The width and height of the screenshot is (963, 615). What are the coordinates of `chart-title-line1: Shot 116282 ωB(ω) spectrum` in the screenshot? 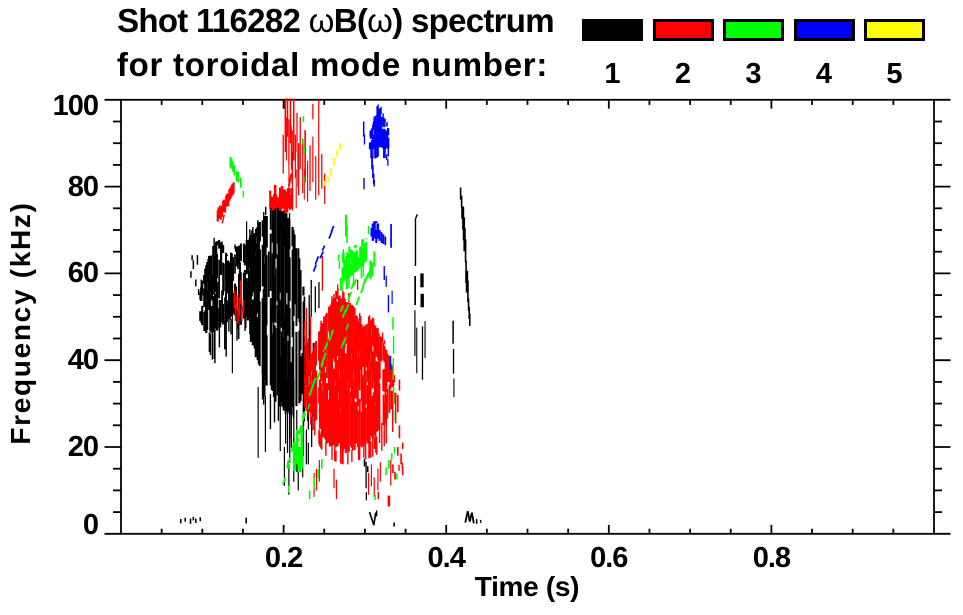 It's located at (335, 20).